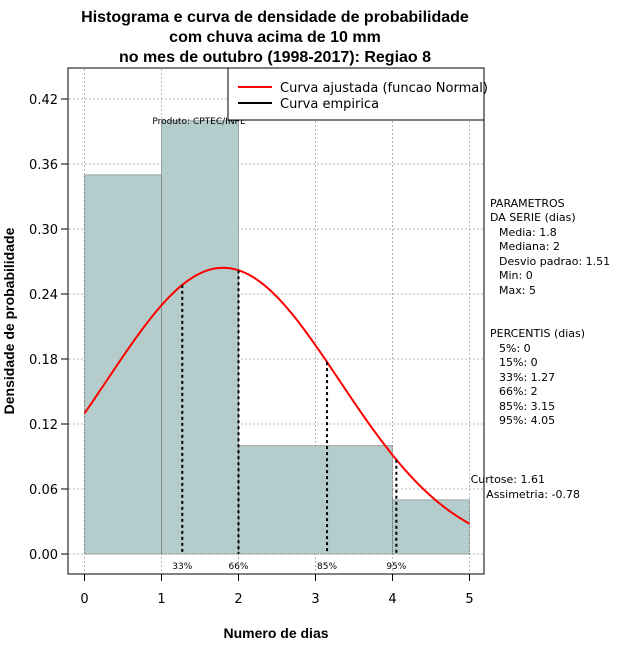  I want to click on percentile-15: 15%: 0, so click(518, 362).